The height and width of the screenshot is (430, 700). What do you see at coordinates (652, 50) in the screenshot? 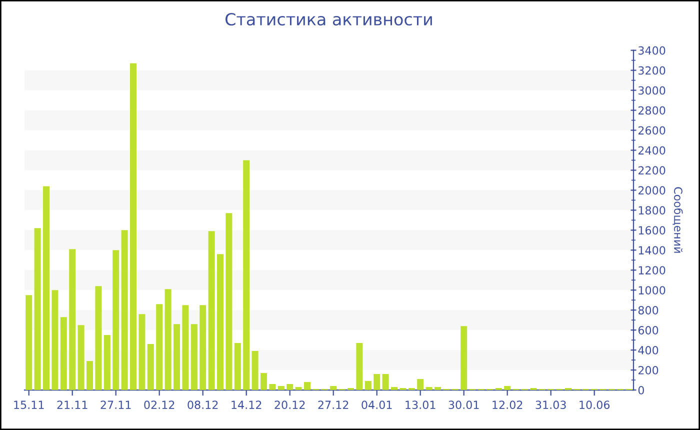
I see `y-tick-label: 3400` at bounding box center [652, 50].